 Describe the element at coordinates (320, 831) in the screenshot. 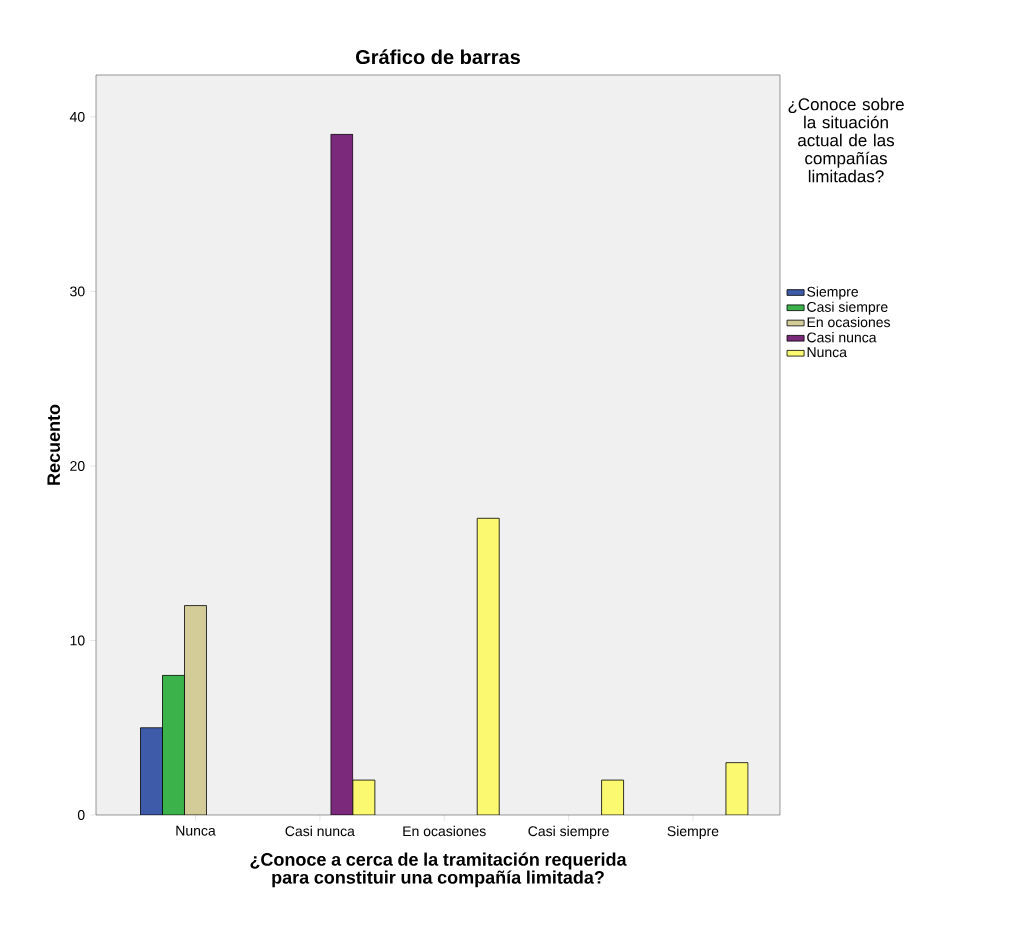

I see `x-tick-label: Casi nunca` at that location.